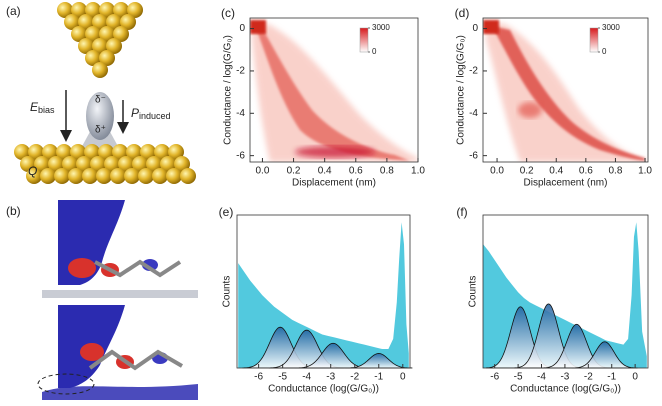  I want to click on x-tick-label: -3, so click(564, 377).